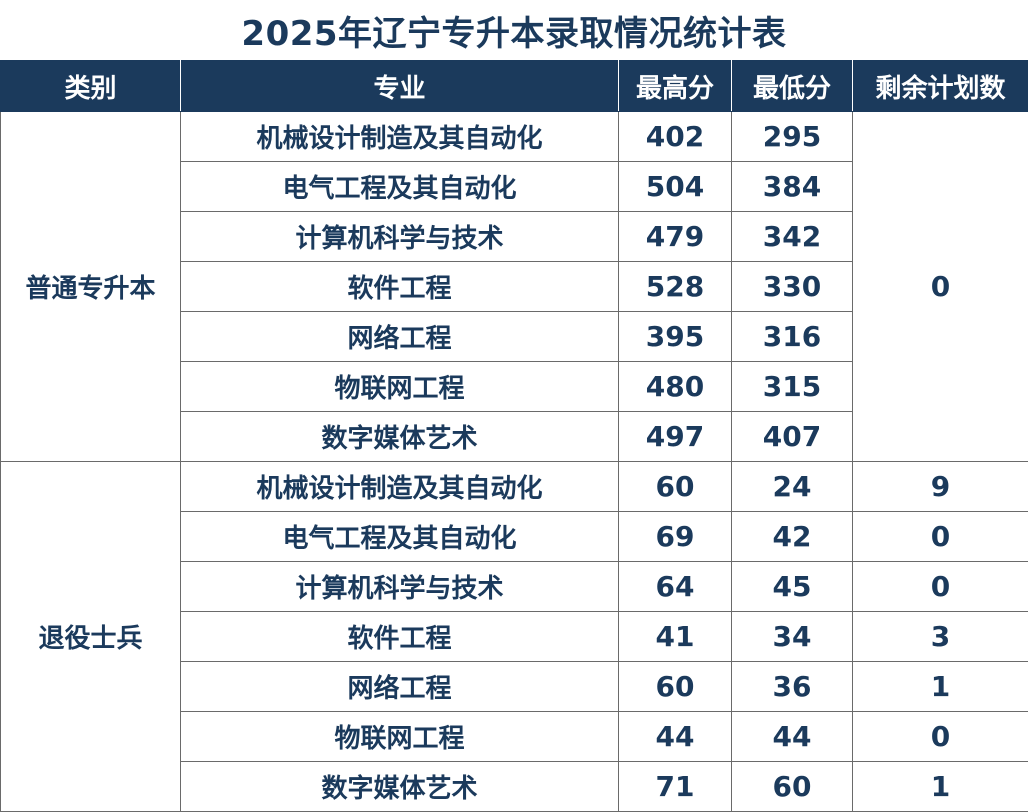  Describe the element at coordinates (675, 337) in the screenshot. I see `highest-score-cell: 395` at that location.